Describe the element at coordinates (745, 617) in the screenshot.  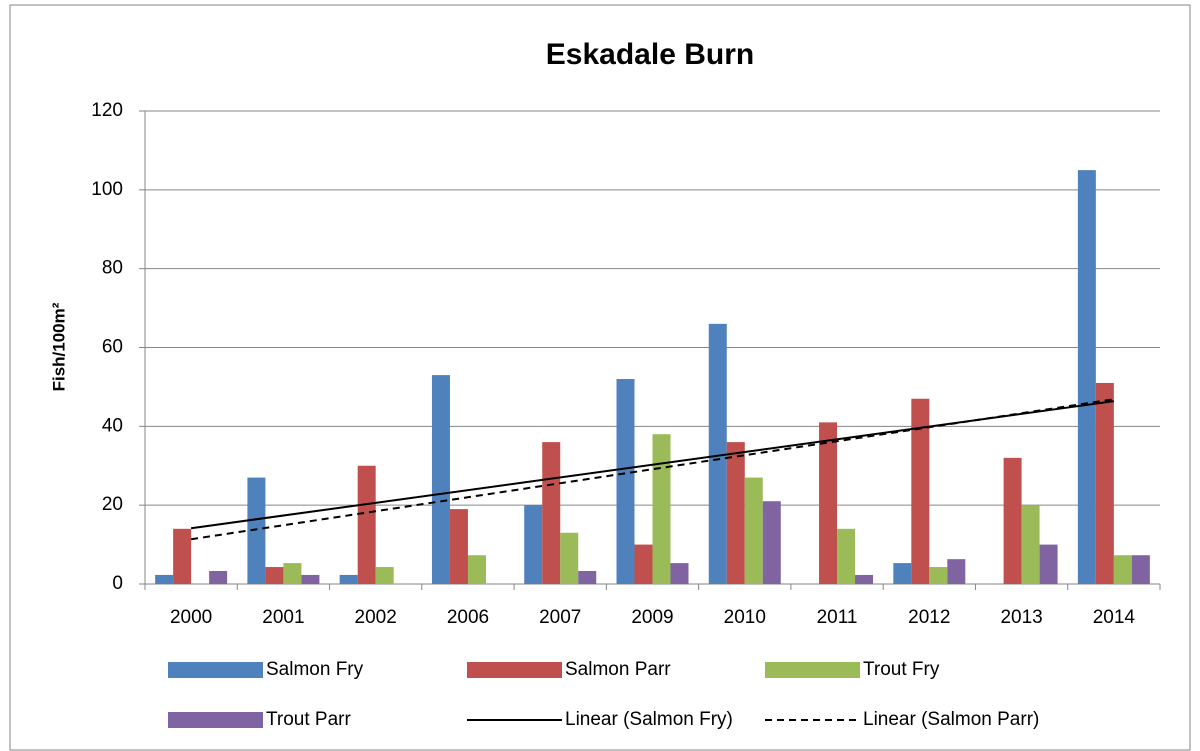
I see `x-tick-label: 2010` at that location.